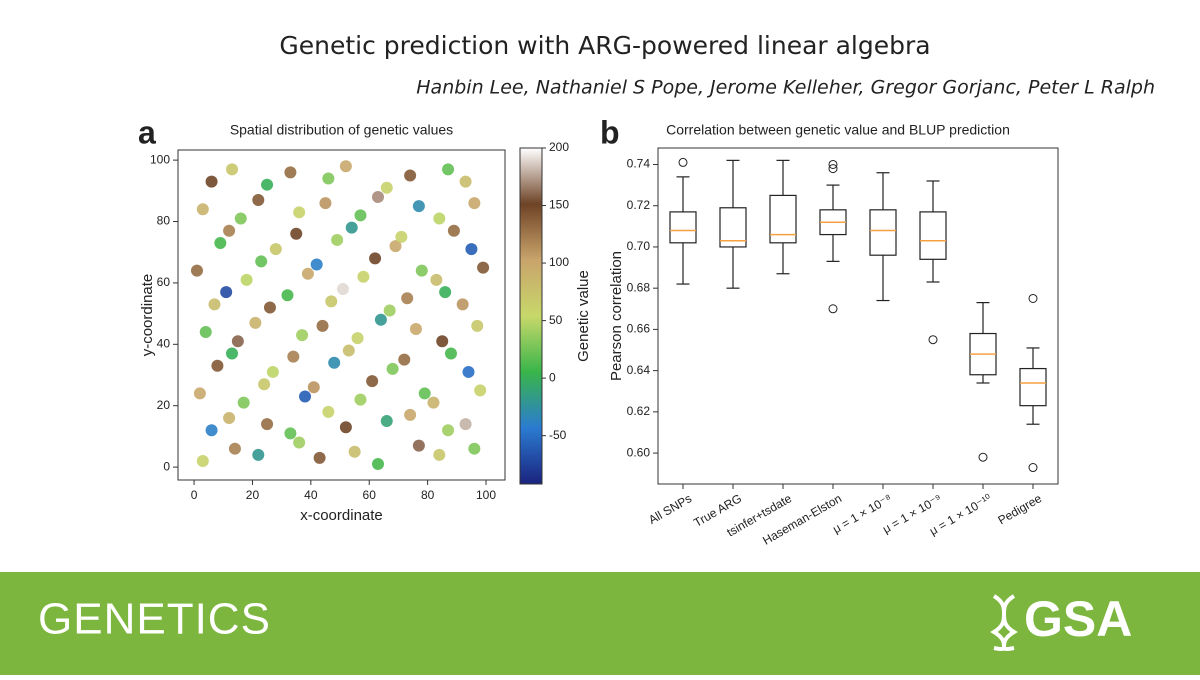  What do you see at coordinates (154, 619) in the screenshot?
I see `journal-name: GENETICS` at bounding box center [154, 619].